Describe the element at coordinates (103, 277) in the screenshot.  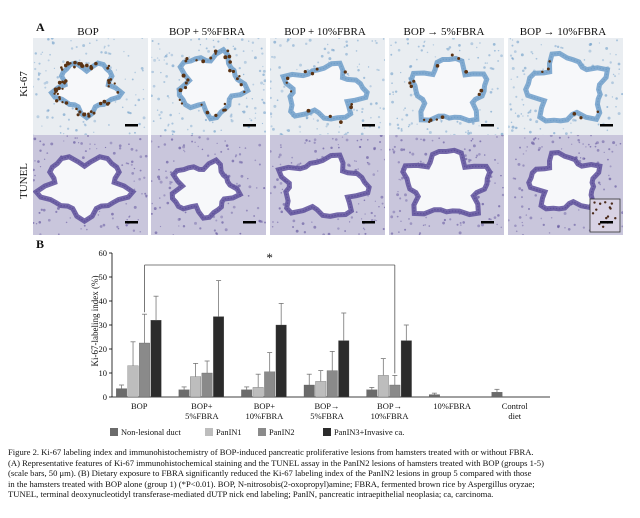
I see `y-tick-label: 50` at that location.